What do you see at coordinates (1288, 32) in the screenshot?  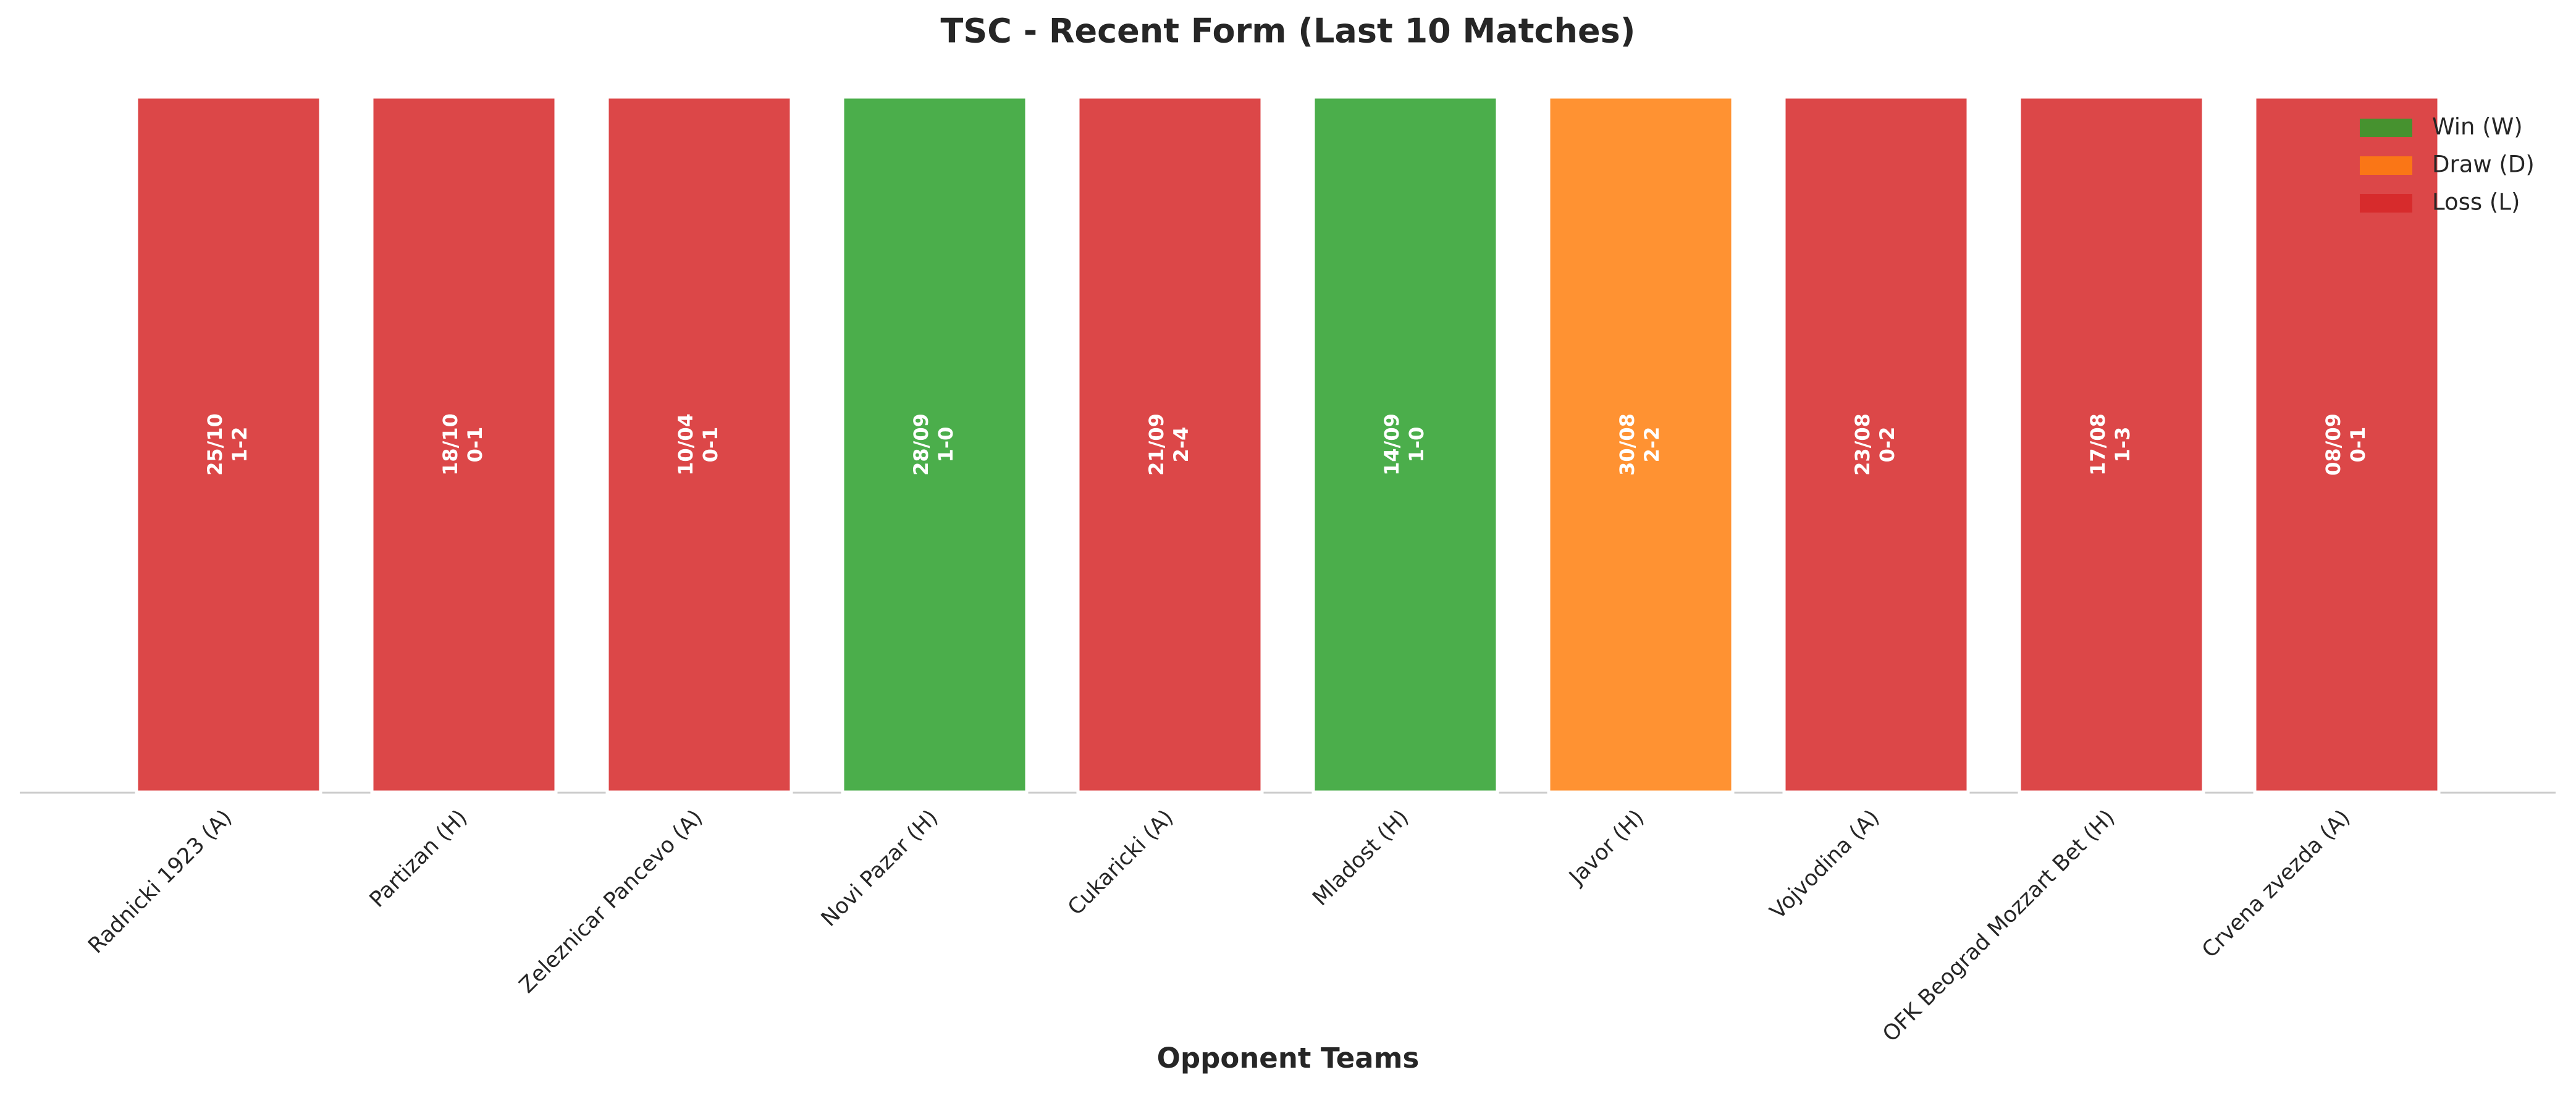 I see `chart-title: TSC - Recent Form (Last 10 Matches)` at bounding box center [1288, 32].